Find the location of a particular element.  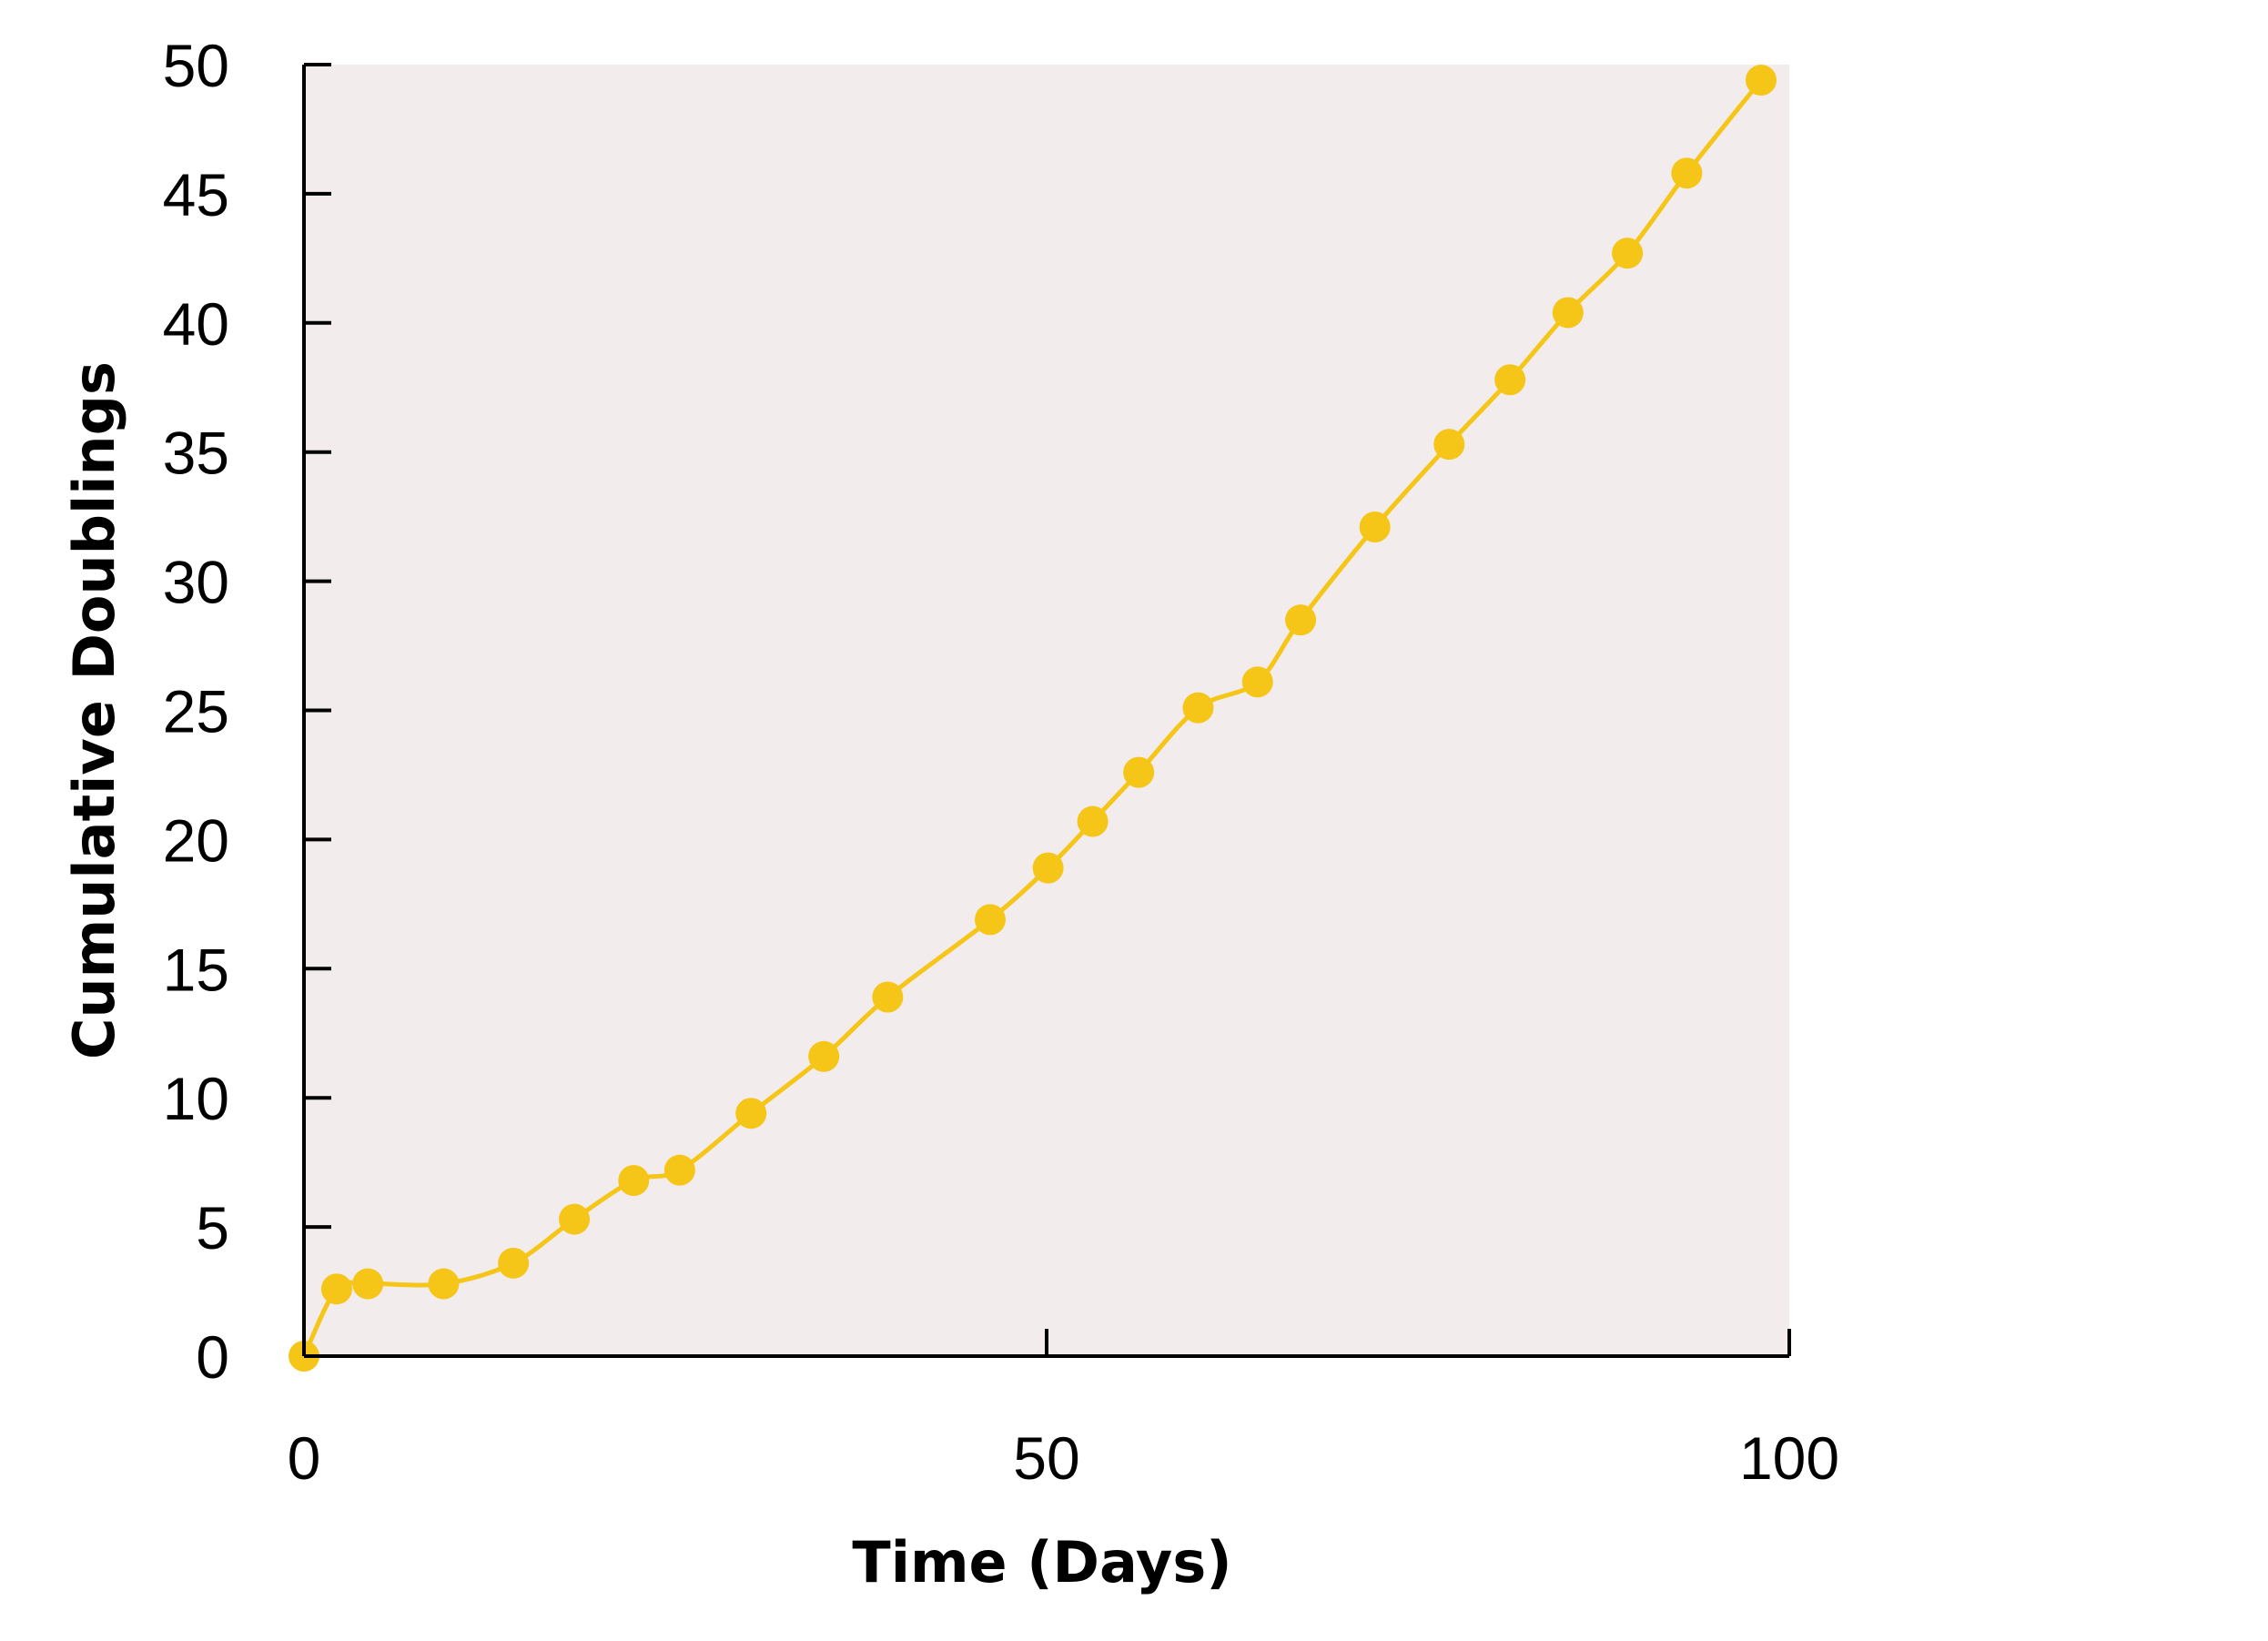

y-tick-label: 35 is located at coordinates (196, 453).